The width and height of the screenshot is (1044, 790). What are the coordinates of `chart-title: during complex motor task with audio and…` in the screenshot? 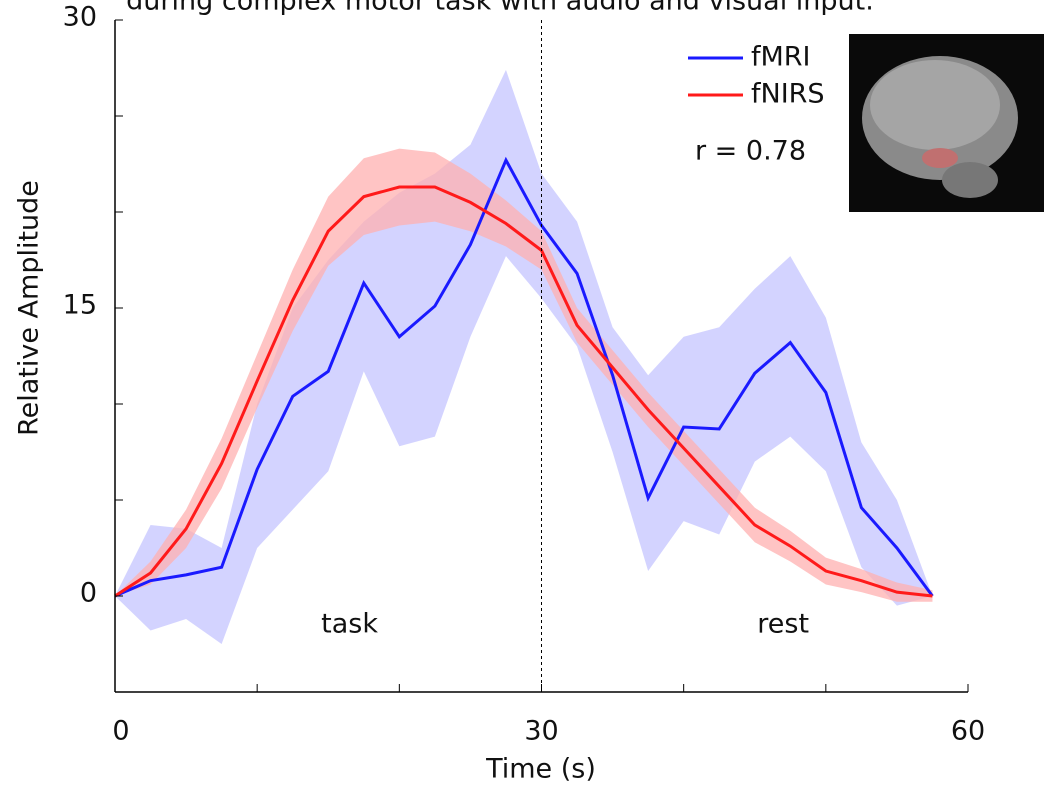 It's located at (500, 8).